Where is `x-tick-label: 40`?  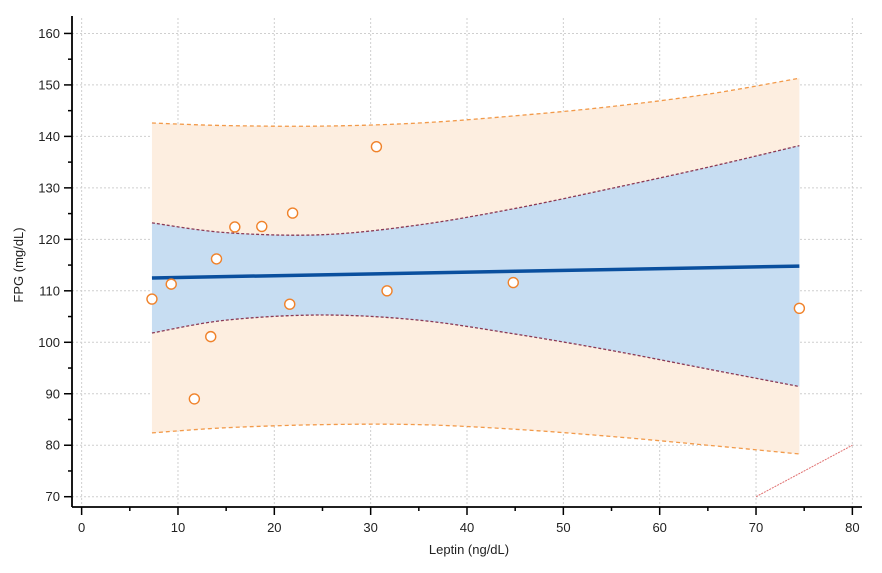 x-tick-label: 40 is located at coordinates (467, 527).